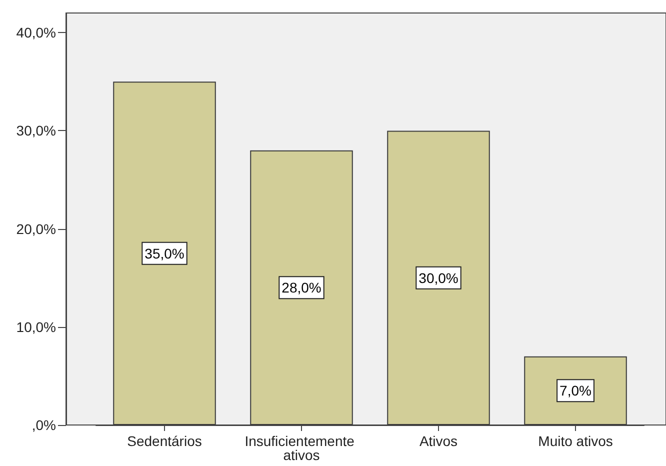 Image resolution: width=666 pixels, height=466 pixels. I want to click on data-label: 35,0%, so click(164, 253).